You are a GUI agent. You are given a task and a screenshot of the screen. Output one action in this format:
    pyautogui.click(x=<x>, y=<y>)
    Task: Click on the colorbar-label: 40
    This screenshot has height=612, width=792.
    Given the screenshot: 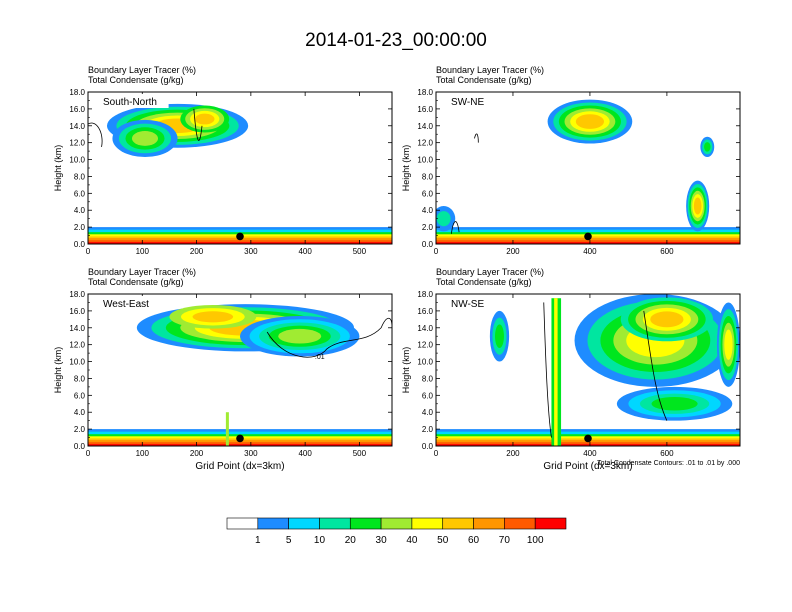 What is the action you would take?
    pyautogui.click(x=412, y=540)
    